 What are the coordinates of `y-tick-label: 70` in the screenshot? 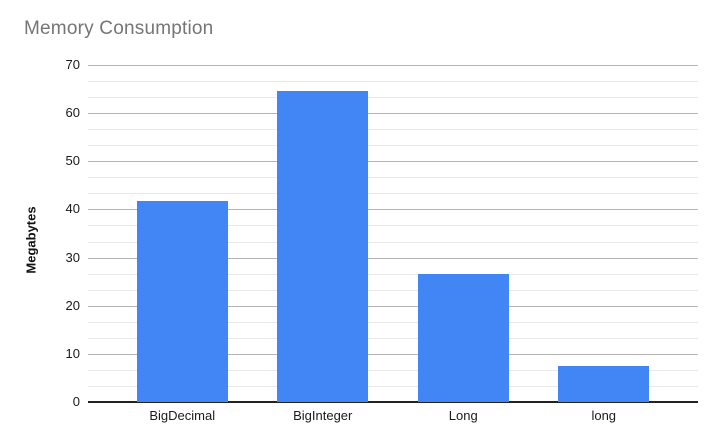 It's located at (72, 64).